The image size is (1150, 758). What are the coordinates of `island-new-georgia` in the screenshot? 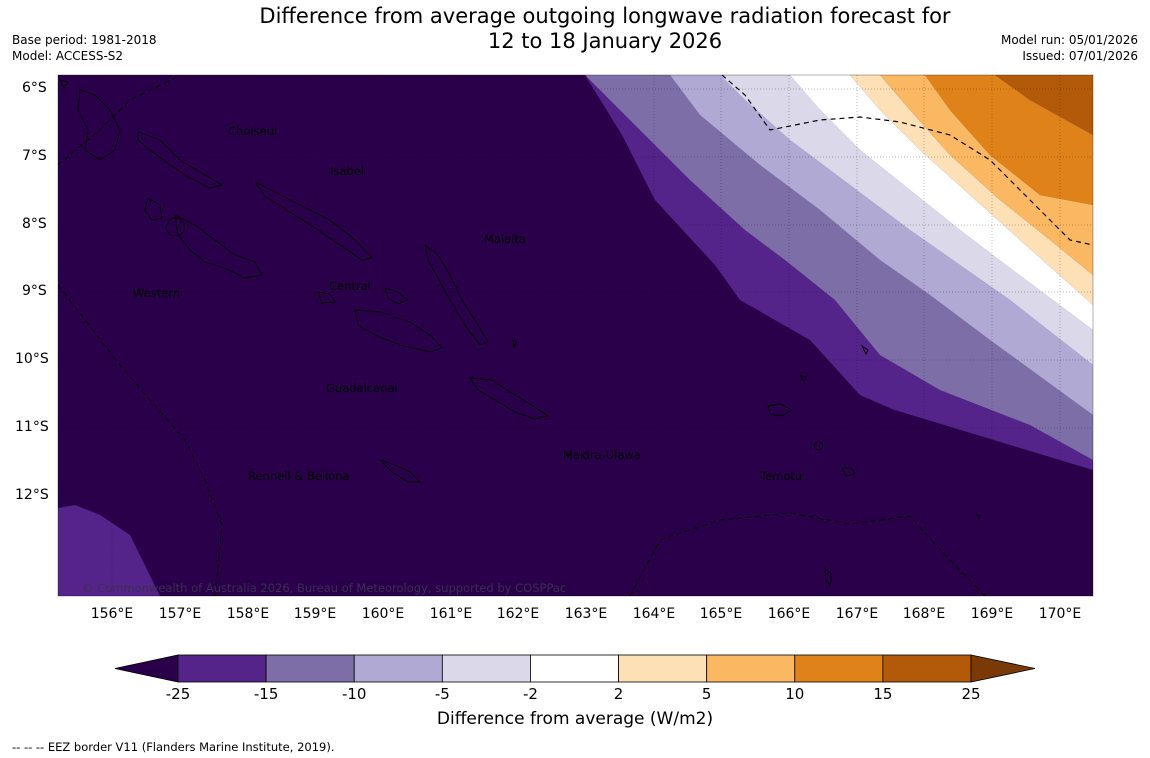 It's located at (218, 246).